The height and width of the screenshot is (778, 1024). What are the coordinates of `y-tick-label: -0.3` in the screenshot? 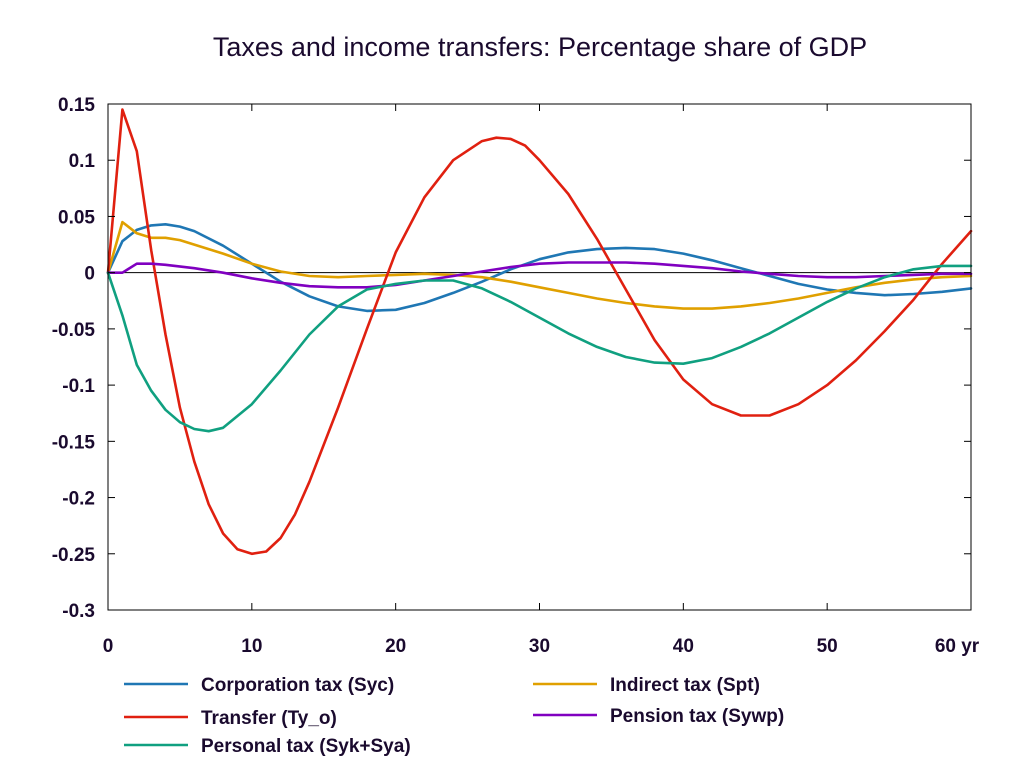 It's located at (78, 611).